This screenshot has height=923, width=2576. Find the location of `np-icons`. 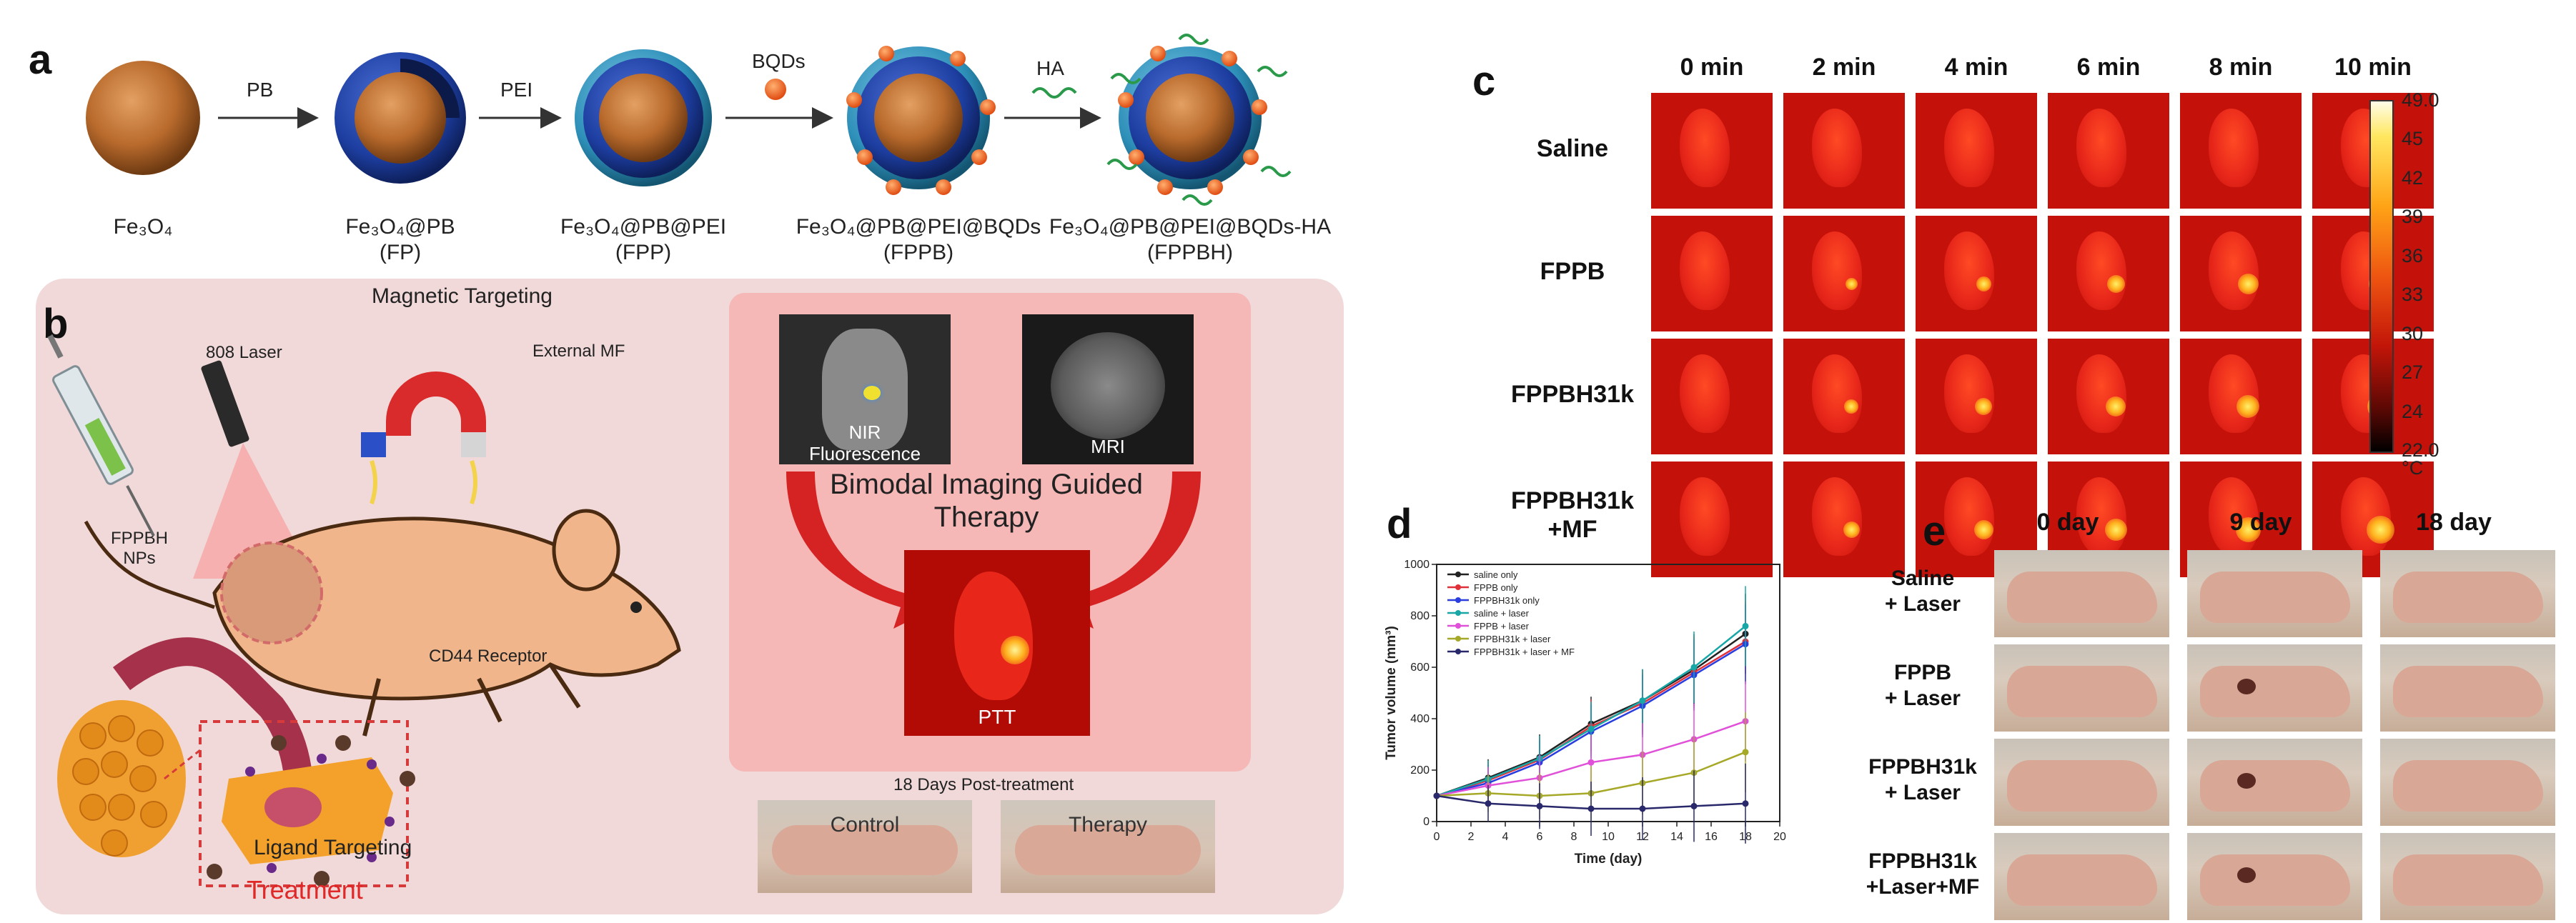

np-icons is located at coordinates (311, 811).